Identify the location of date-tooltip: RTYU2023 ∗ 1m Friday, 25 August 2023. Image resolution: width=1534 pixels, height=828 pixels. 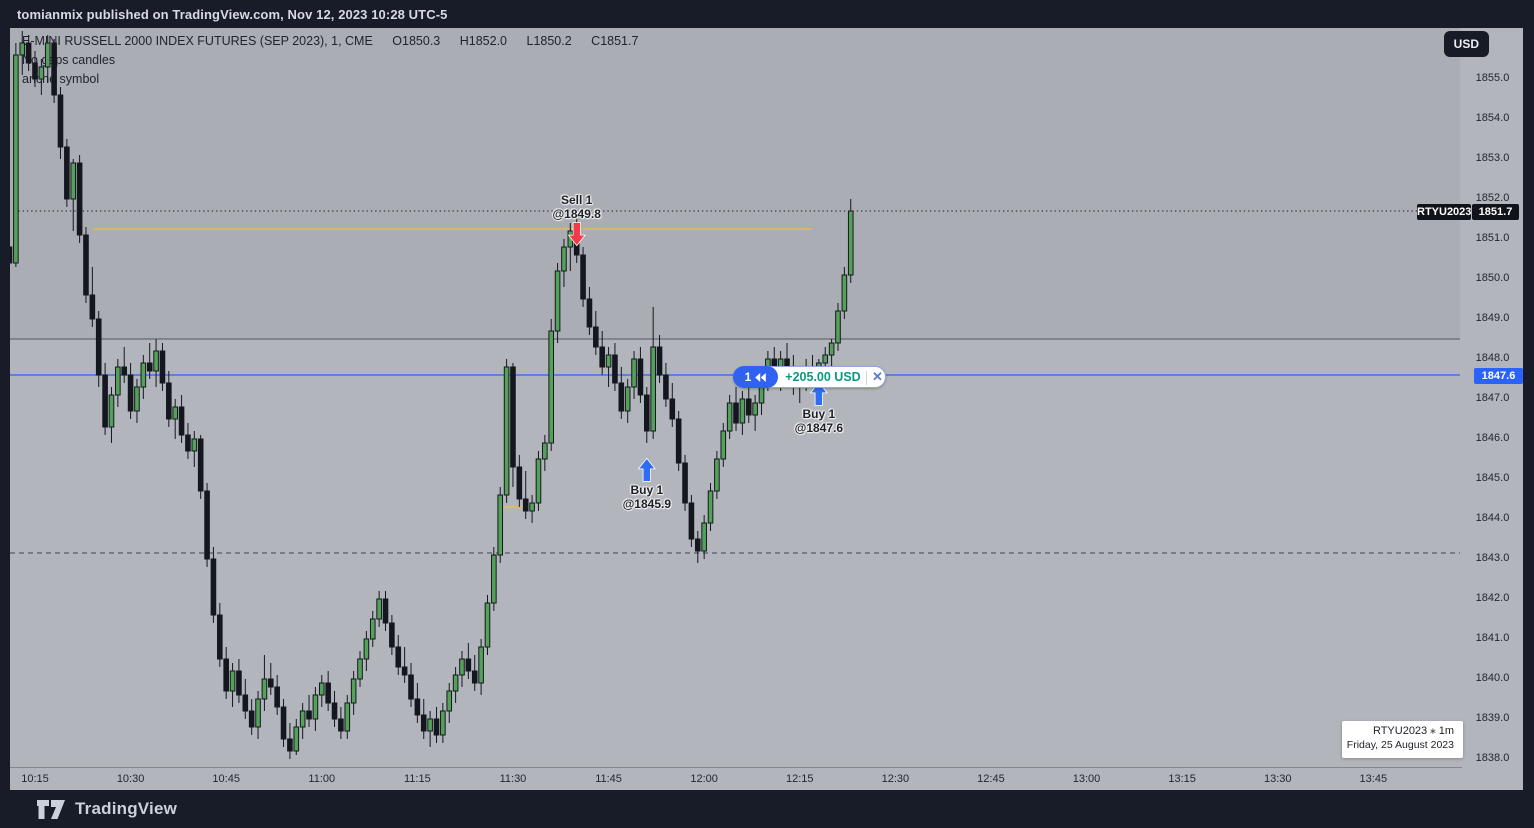
(1402, 739).